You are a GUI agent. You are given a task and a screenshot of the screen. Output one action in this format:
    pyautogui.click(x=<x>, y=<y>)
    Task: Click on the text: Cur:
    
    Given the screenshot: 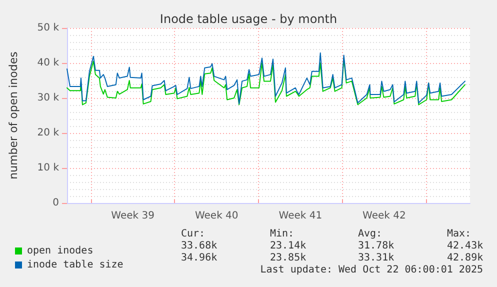 What is the action you would take?
    pyautogui.click(x=193, y=234)
    